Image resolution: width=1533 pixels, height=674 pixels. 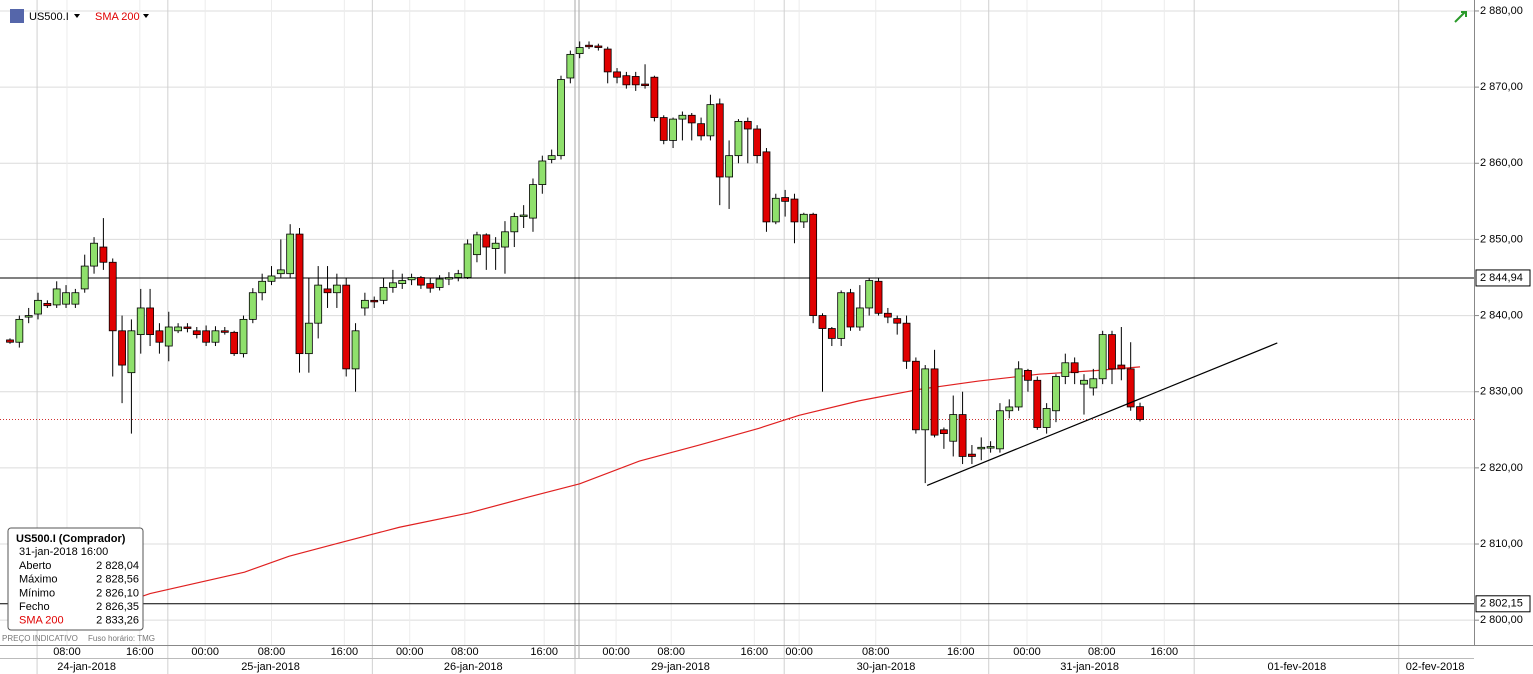 I want to click on date-label: 30-jan-2018, so click(x=886, y=667).